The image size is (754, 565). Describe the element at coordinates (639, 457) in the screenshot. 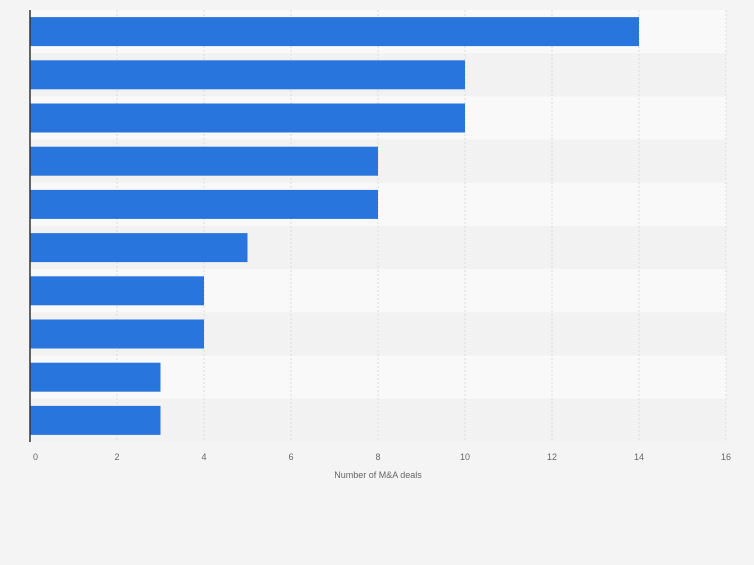

I see `x-tick-label: 14` at that location.